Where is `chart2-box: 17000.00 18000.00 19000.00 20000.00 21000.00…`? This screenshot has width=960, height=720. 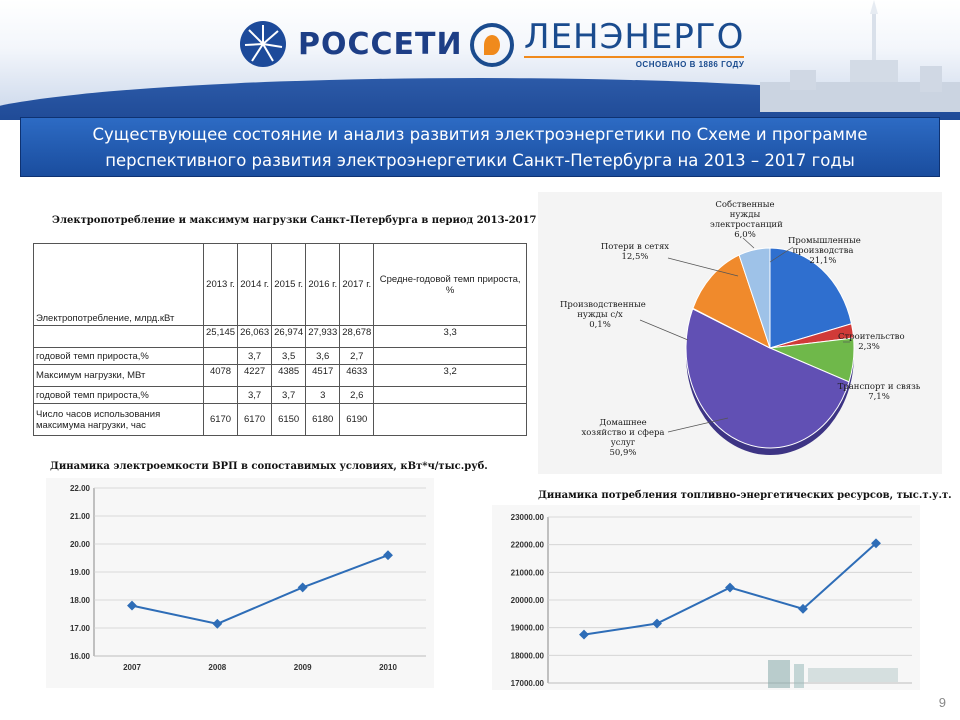 chart2-box: 17000.00 18000.00 19000.00 20000.00 21000.00… is located at coordinates (706, 602).